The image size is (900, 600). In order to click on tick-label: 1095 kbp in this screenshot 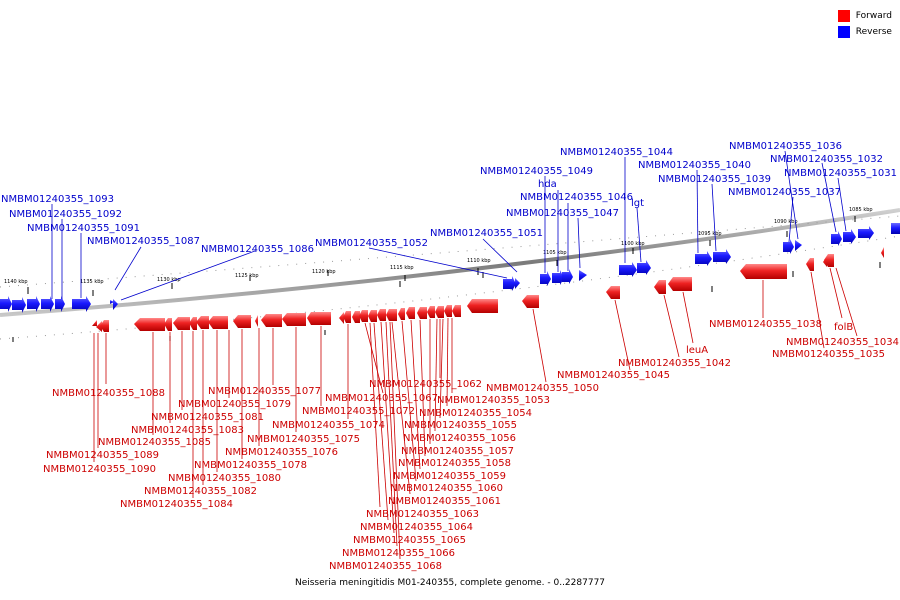, I will do `click(710, 234)`.